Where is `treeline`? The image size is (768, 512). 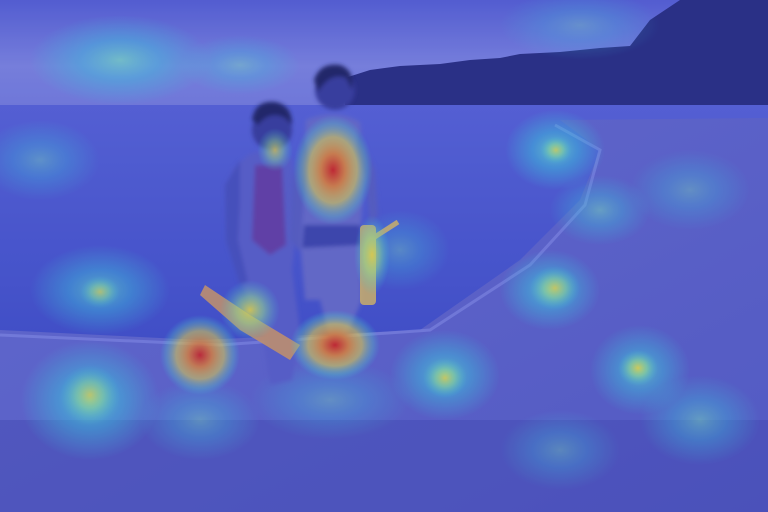 treeline is located at coordinates (556, 61).